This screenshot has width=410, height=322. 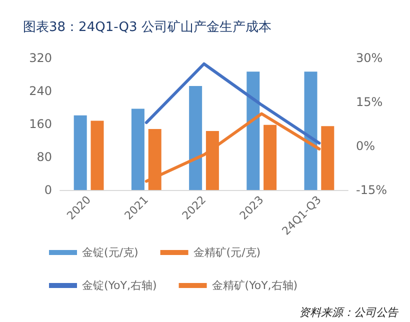 What do you see at coordinates (40, 91) in the screenshot?
I see `y-tick-label: 240` at bounding box center [40, 91].